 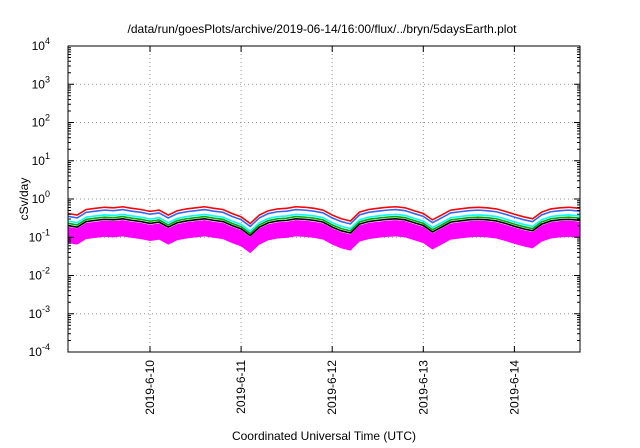 I want to click on series-lines, so click(x=324, y=224).